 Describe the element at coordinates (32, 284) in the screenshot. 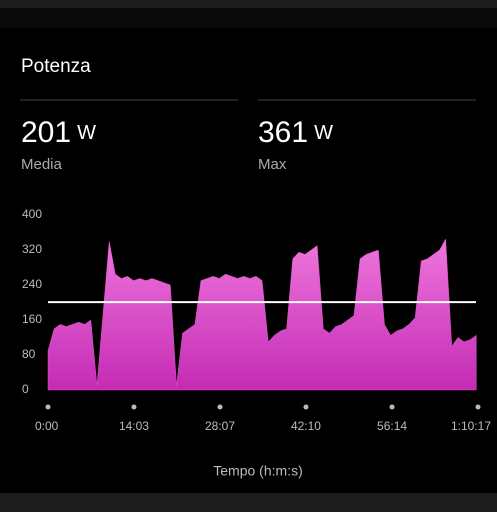

I see `y-tick-label: 240` at that location.